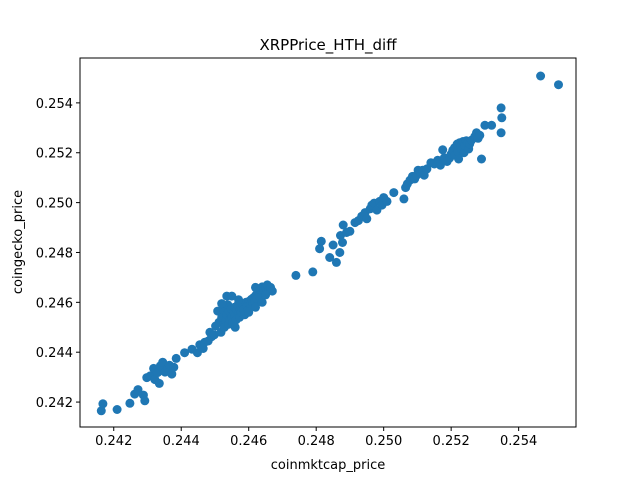 This screenshot has height=480, width=640. Describe the element at coordinates (451, 441) in the screenshot. I see `x-tick-label: 0.252` at that location.